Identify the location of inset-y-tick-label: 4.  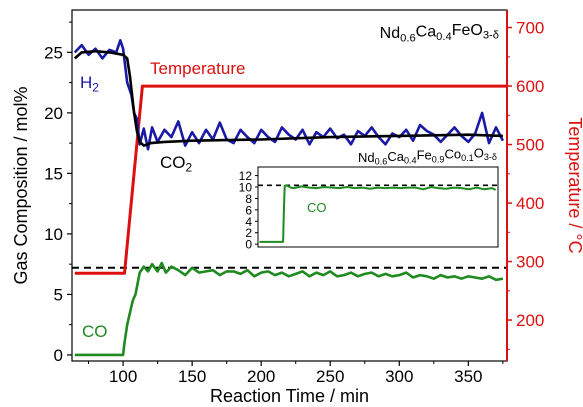
(248, 222).